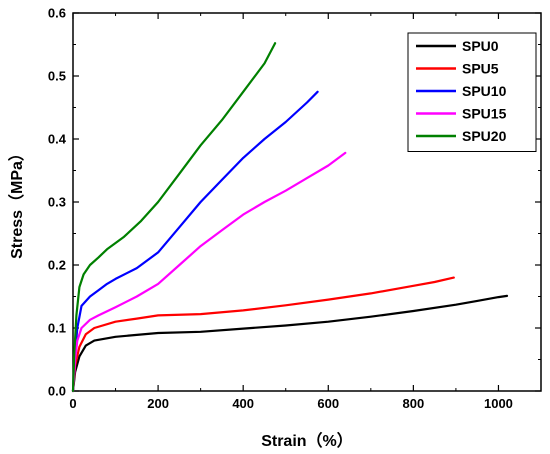 Image resolution: width=550 pixels, height=454 pixels. Describe the element at coordinates (57, 76) in the screenshot. I see `y-tick-label: 0.5` at that location.